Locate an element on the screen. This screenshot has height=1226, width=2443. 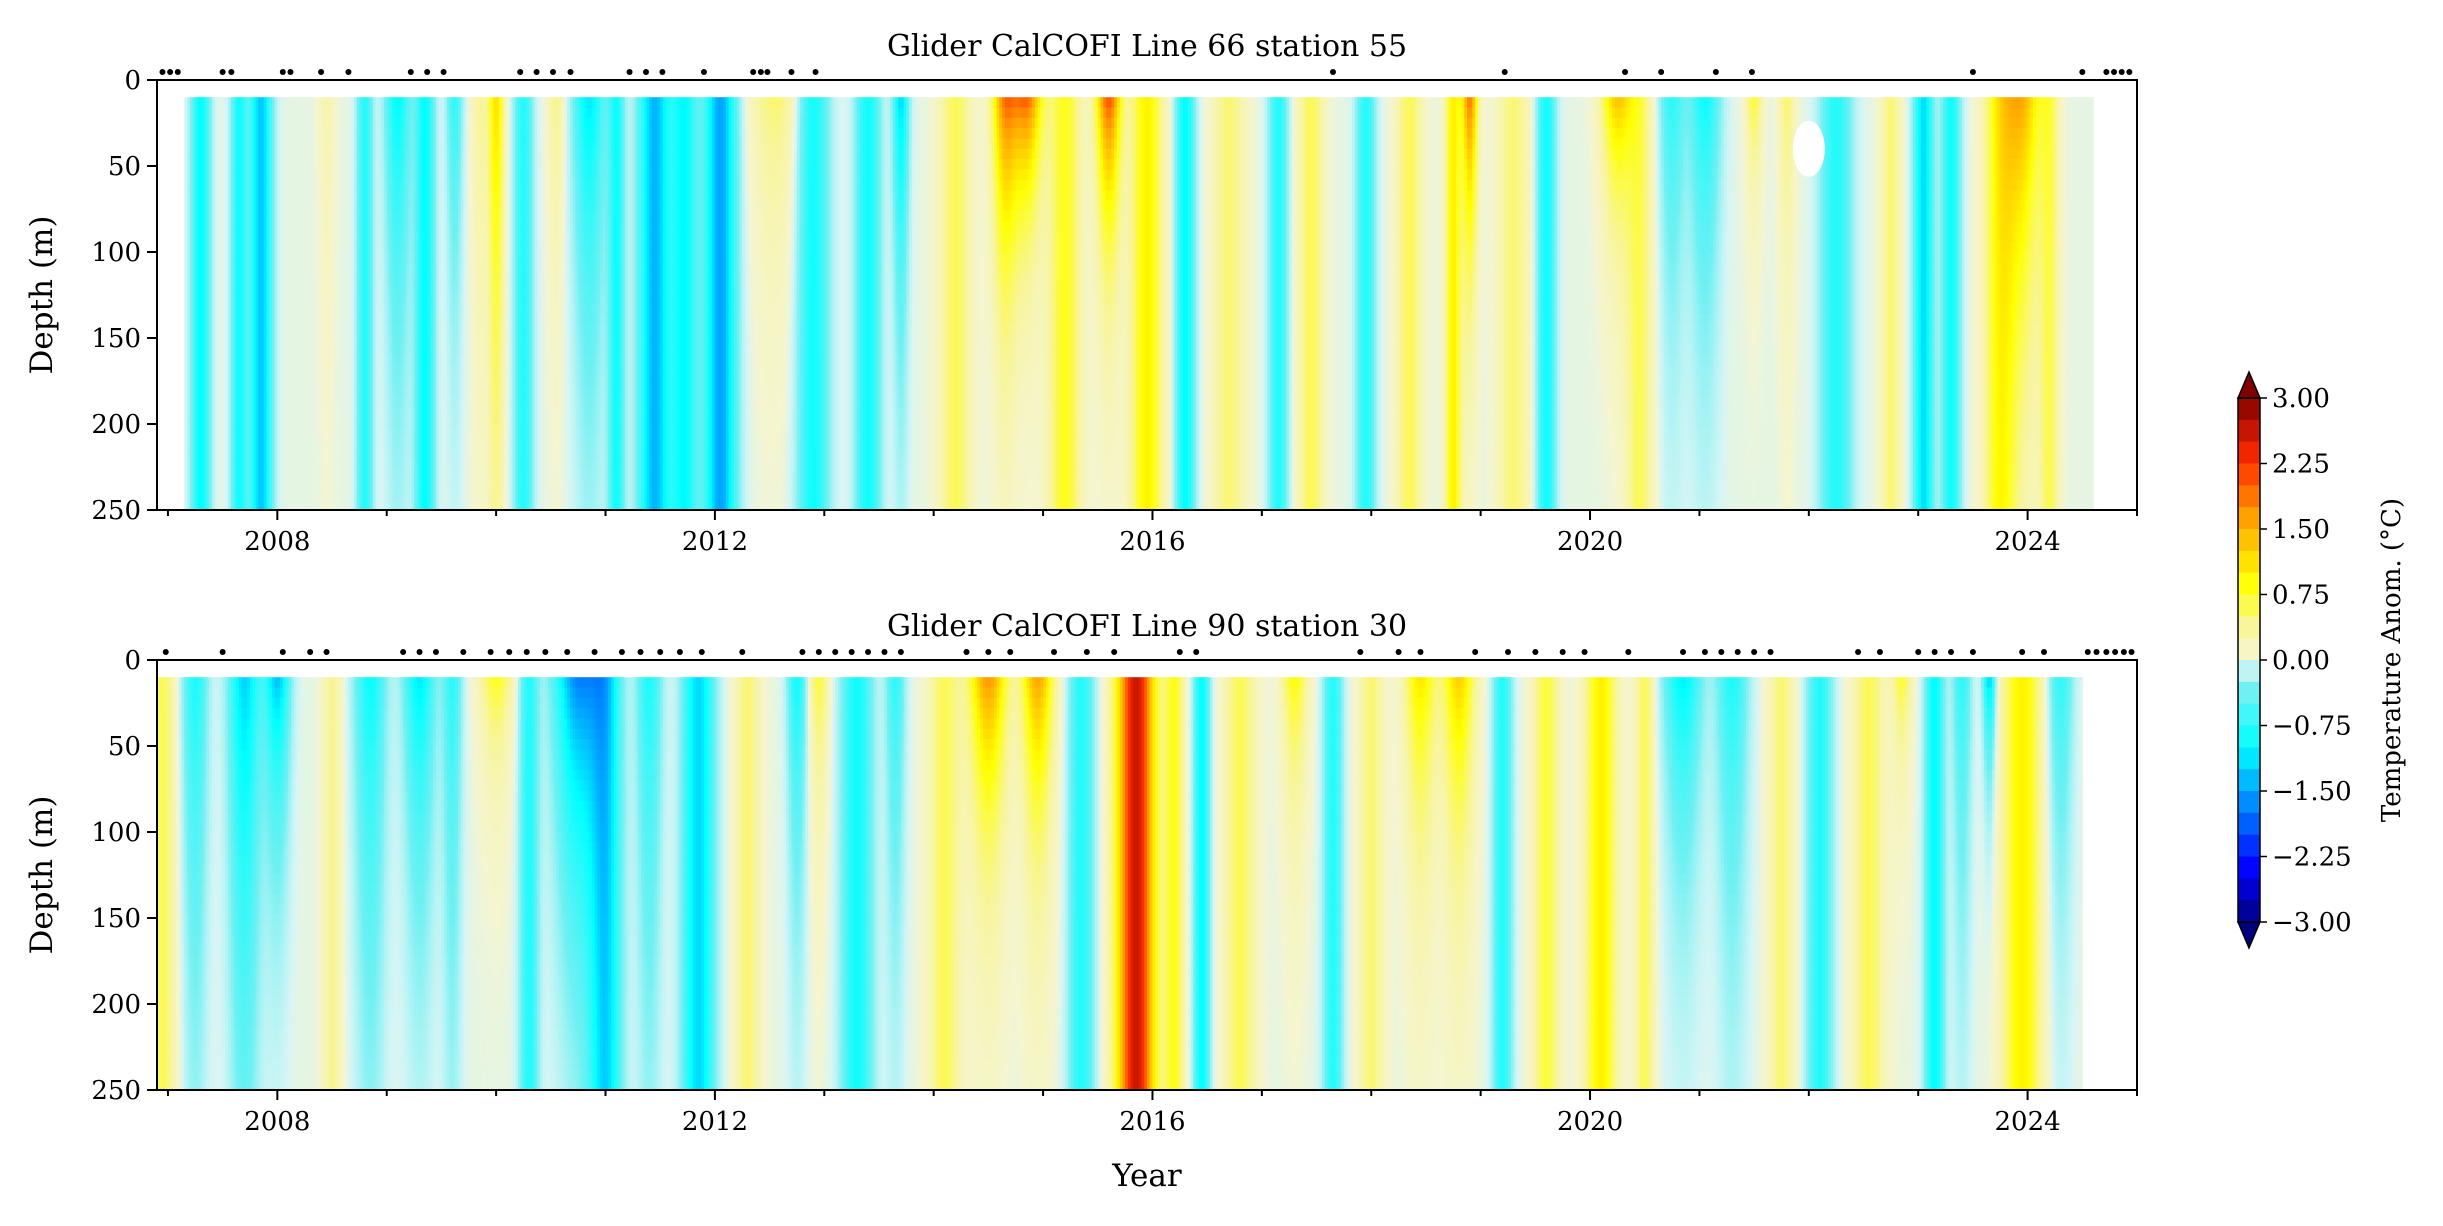
x-tick-label: 2008 is located at coordinates (277, 542).